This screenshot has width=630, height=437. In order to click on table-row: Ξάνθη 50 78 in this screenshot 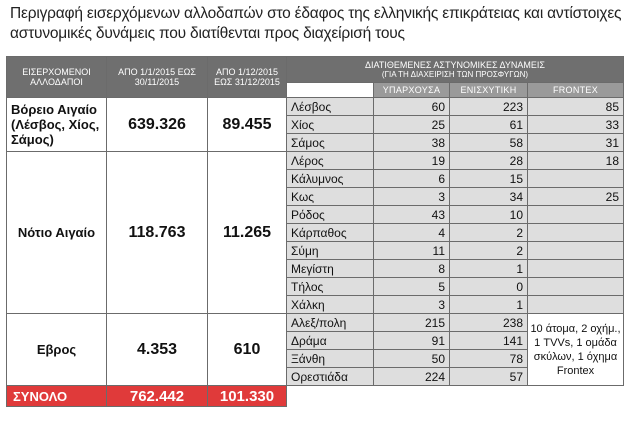, I will do `click(315, 358)`.